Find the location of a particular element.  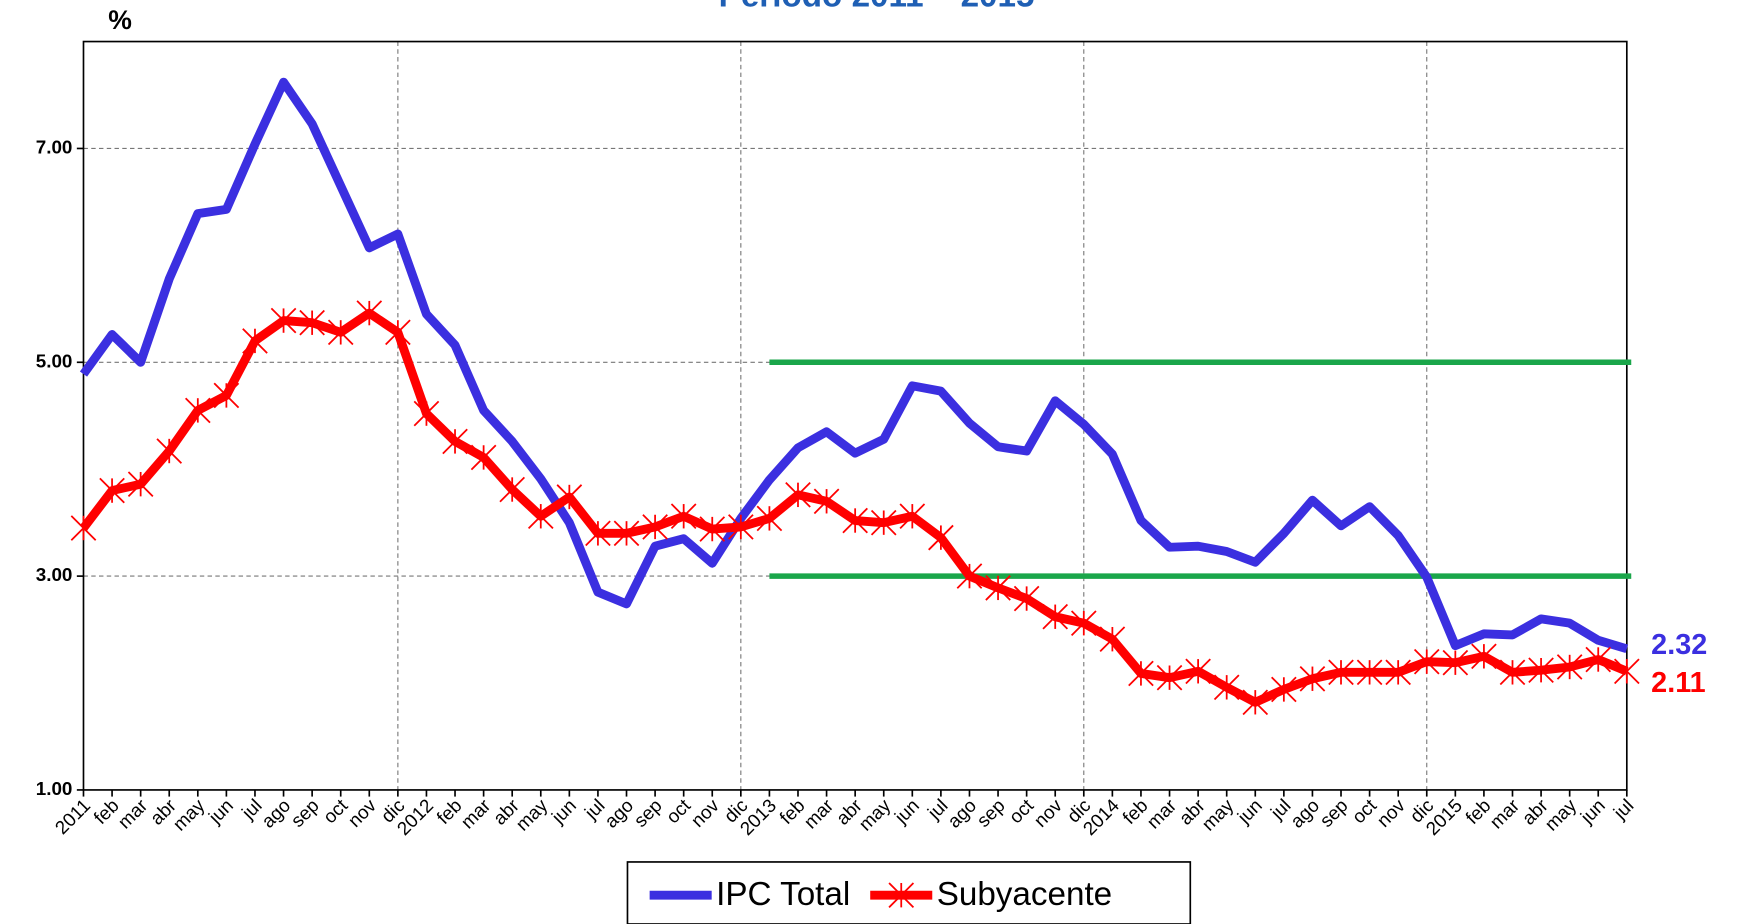

y-tick-label: 7.00 is located at coordinates (54, 146).